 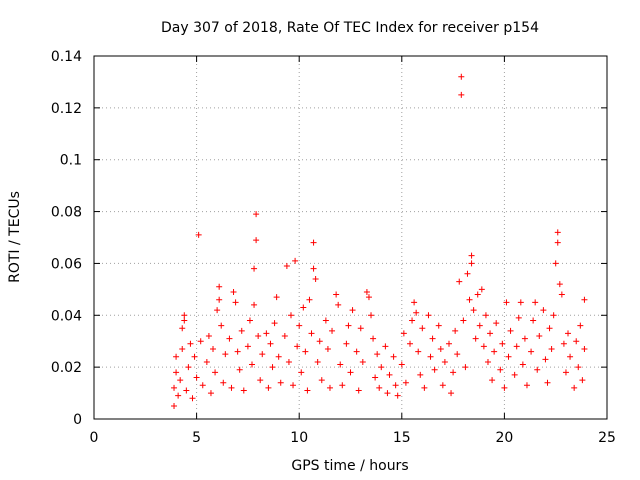 I want to click on x-tick-label: 0, so click(x=94, y=438).